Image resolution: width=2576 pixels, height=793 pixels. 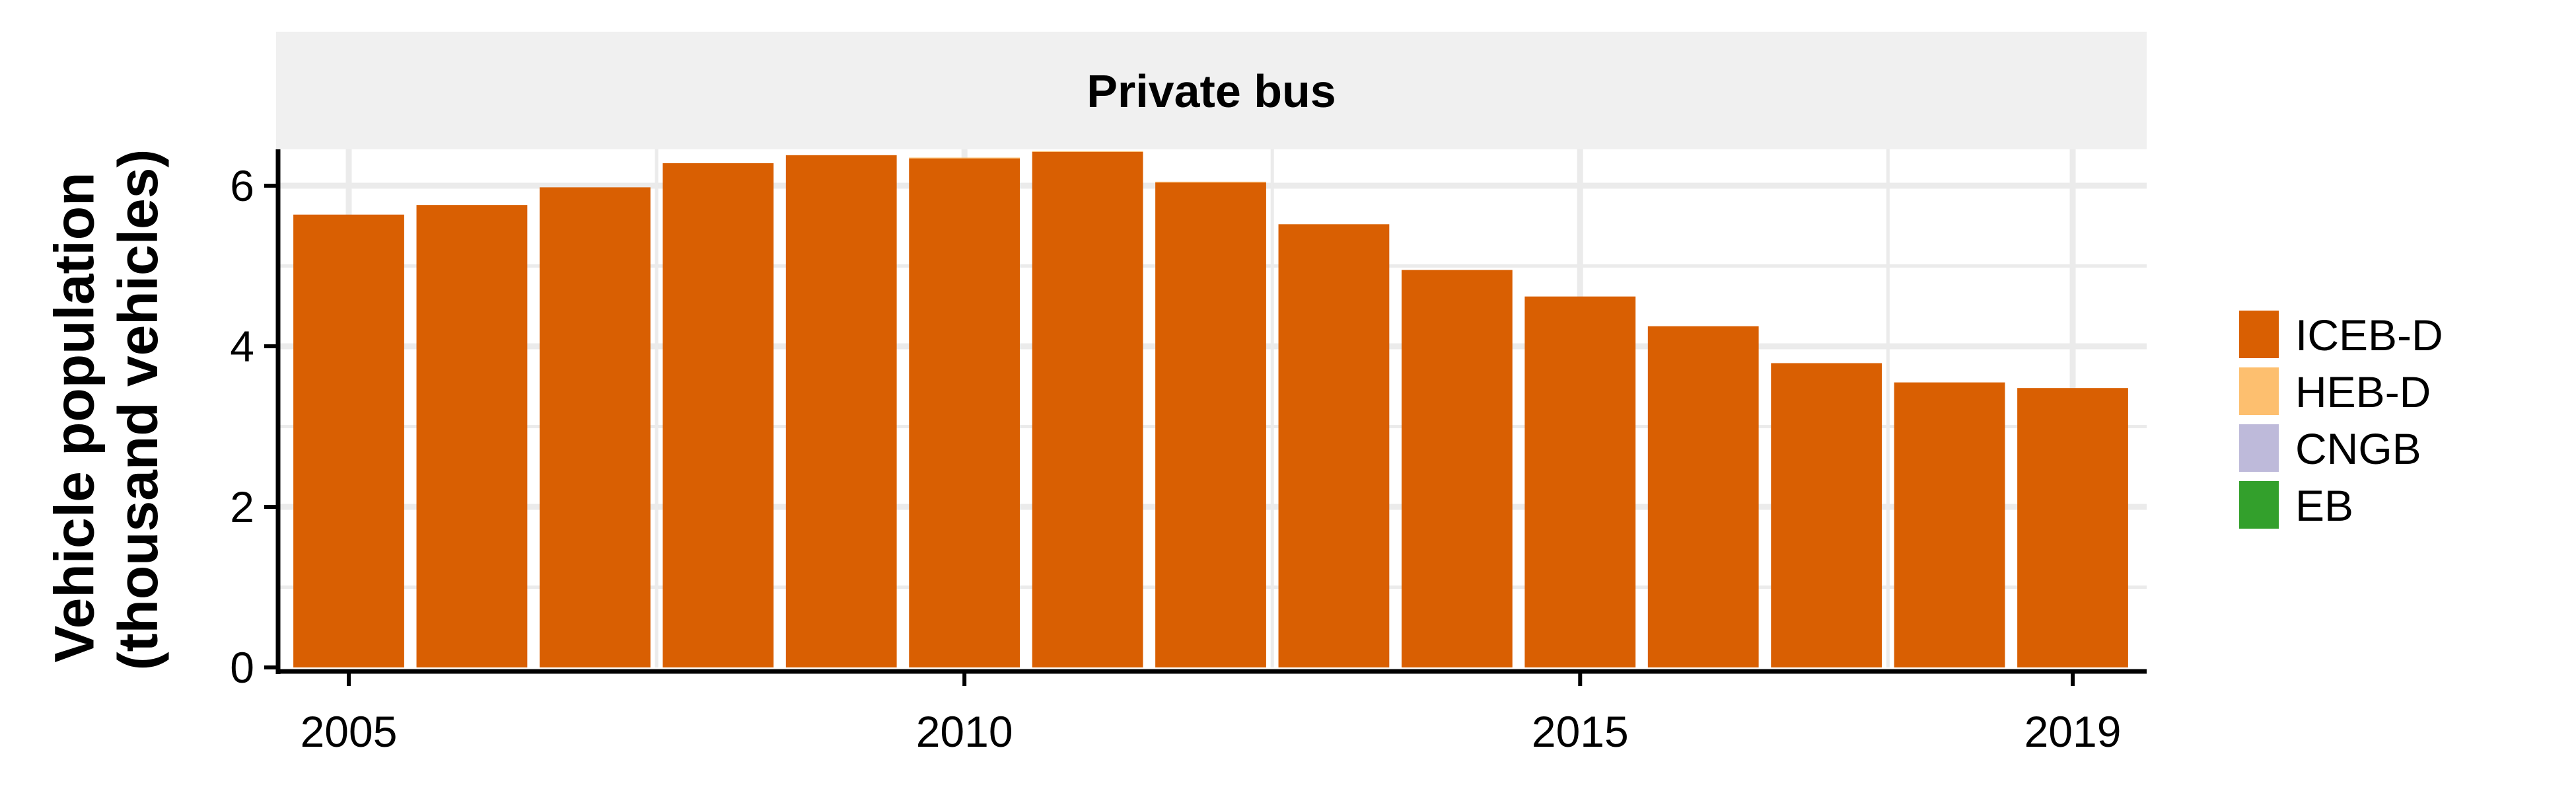 I want to click on bar-iceb-d-2016, so click(x=1703, y=497).